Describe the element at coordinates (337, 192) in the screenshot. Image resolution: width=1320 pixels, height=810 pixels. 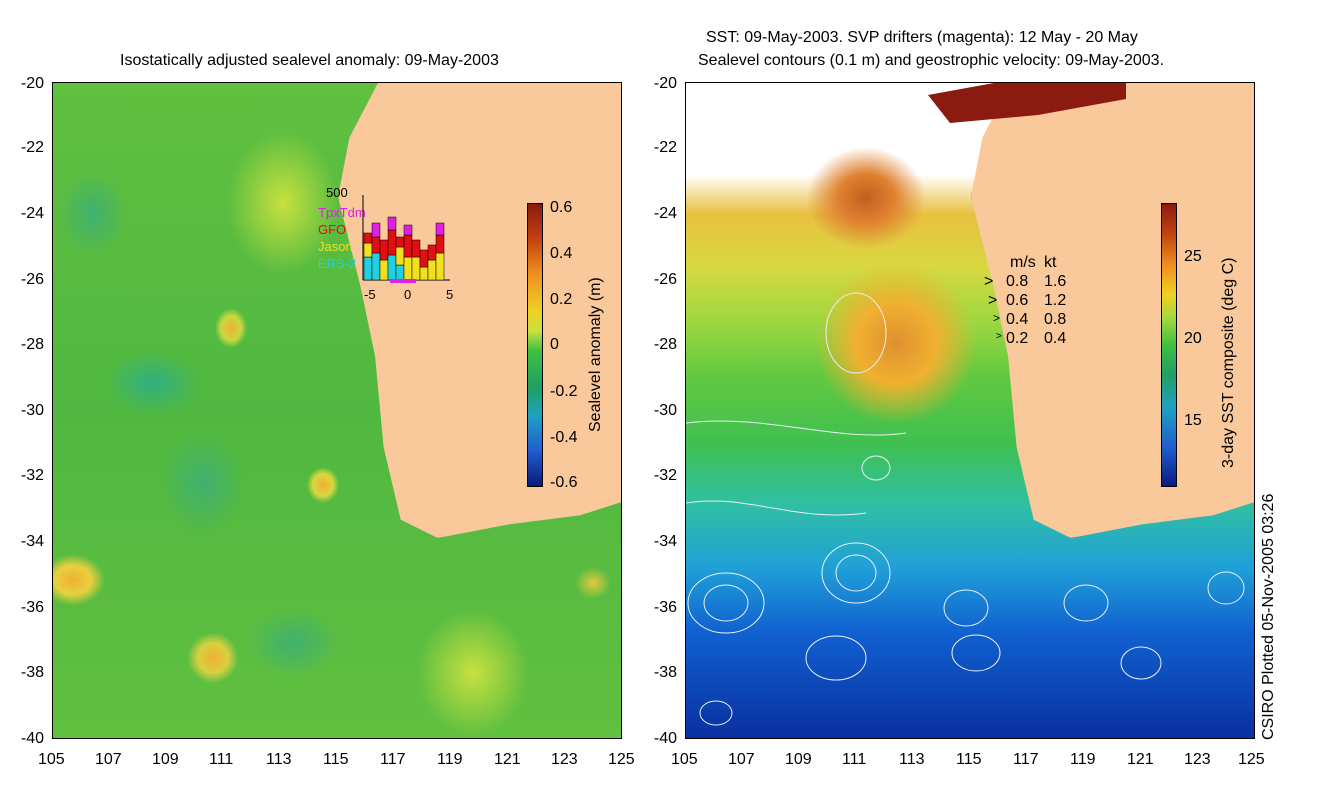
I see `inset-ymax-label: 500` at that location.